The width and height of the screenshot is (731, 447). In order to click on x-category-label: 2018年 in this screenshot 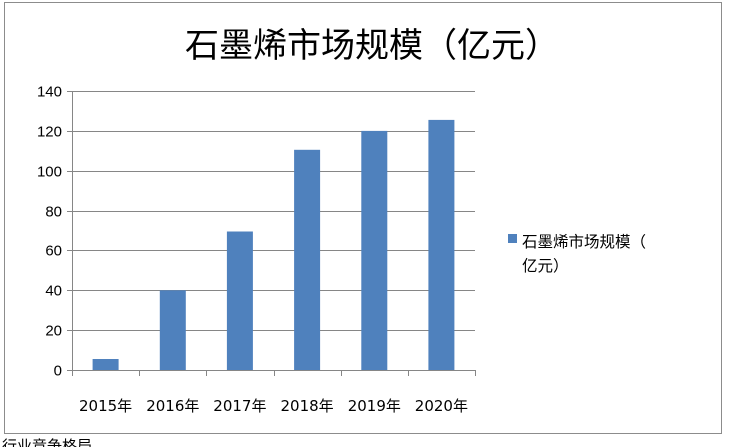, I will do `click(307, 406)`.